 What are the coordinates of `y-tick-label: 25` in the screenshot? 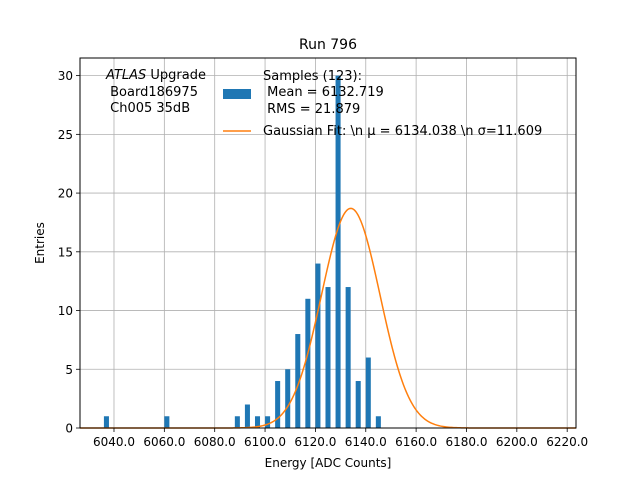 It's located at (65, 135).